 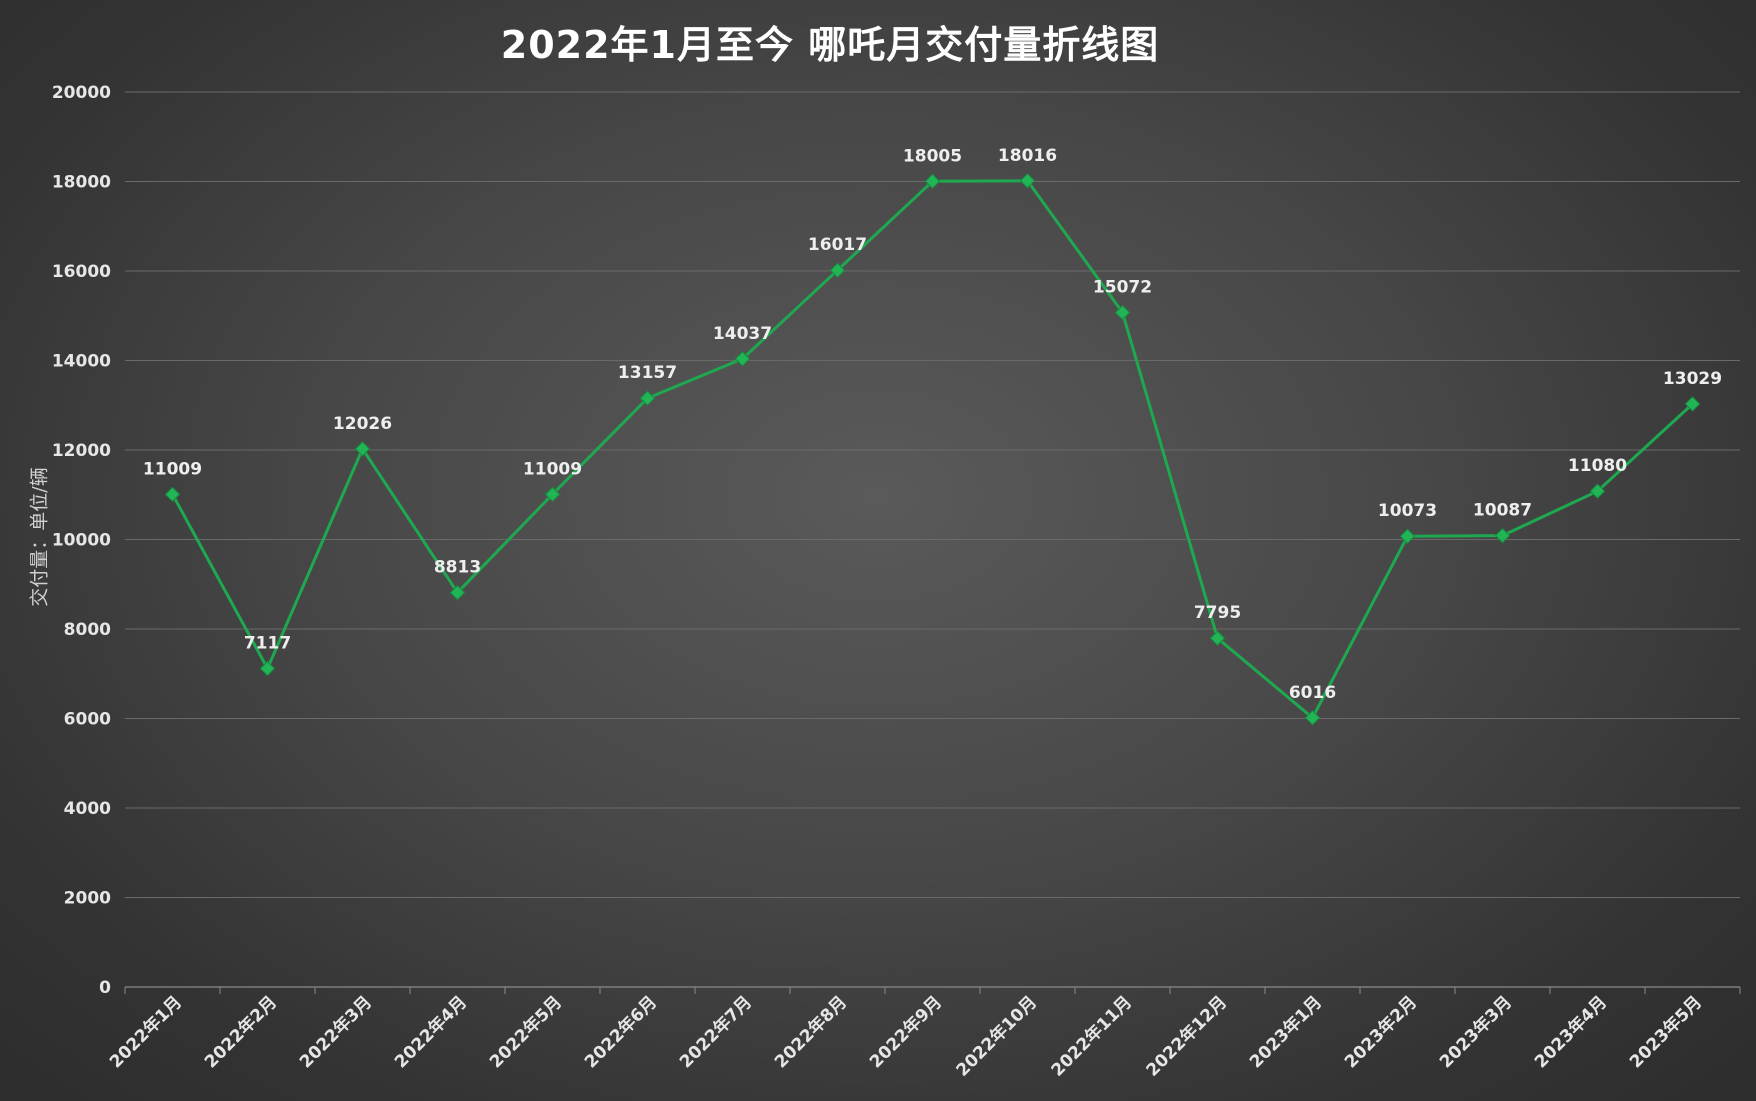 What do you see at coordinates (267, 644) in the screenshot?
I see `data-label: 7117` at bounding box center [267, 644].